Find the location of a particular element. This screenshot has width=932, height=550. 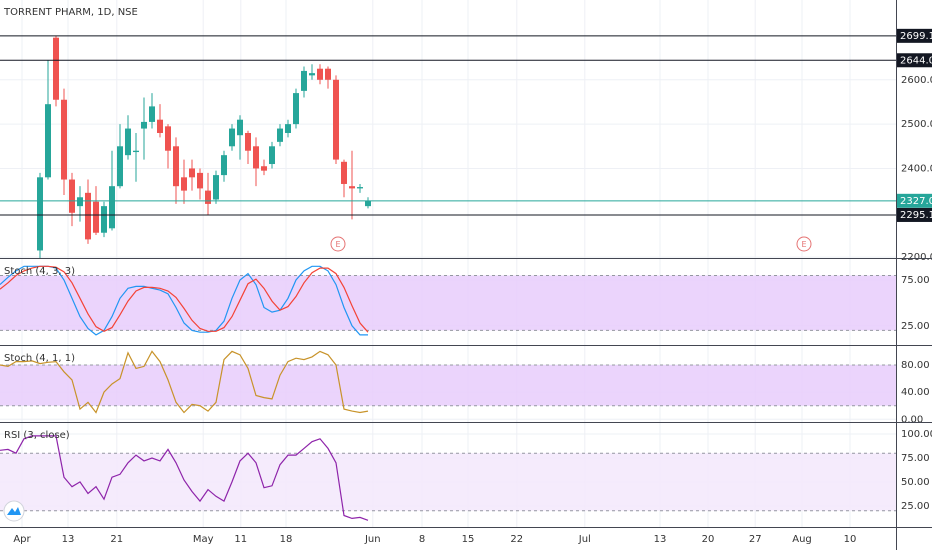

y-tick-label: 0.00 is located at coordinates (912, 419).